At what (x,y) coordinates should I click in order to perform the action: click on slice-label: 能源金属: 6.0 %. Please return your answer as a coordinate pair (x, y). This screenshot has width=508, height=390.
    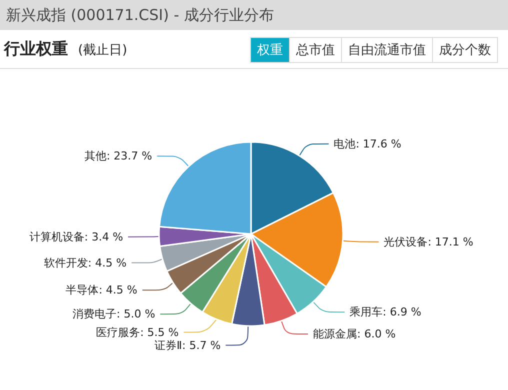
    Looking at the image, I should click on (354, 334).